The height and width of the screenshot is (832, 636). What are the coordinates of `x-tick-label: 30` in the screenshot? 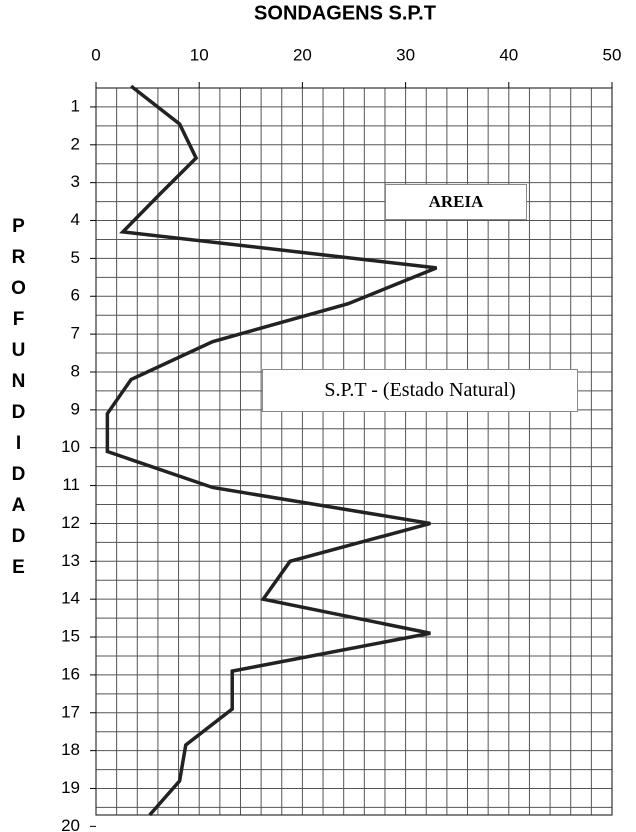 It's located at (405, 54).